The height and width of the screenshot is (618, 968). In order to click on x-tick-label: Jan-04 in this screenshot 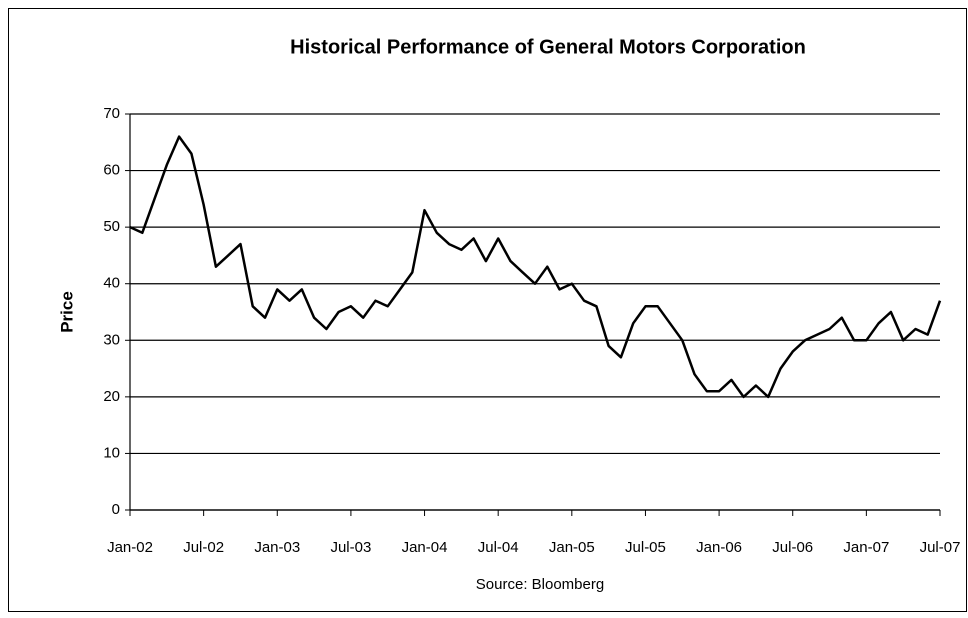, I will do `click(425, 547)`.